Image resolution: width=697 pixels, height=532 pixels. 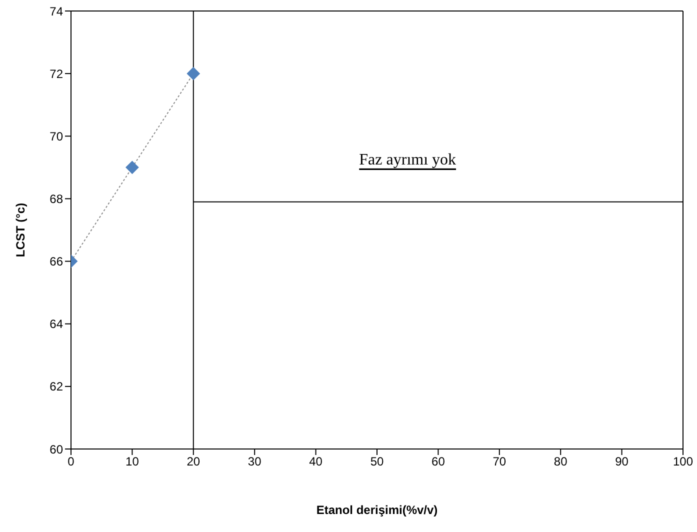 What do you see at coordinates (57, 324) in the screenshot?
I see `y-tick-label: 64` at bounding box center [57, 324].